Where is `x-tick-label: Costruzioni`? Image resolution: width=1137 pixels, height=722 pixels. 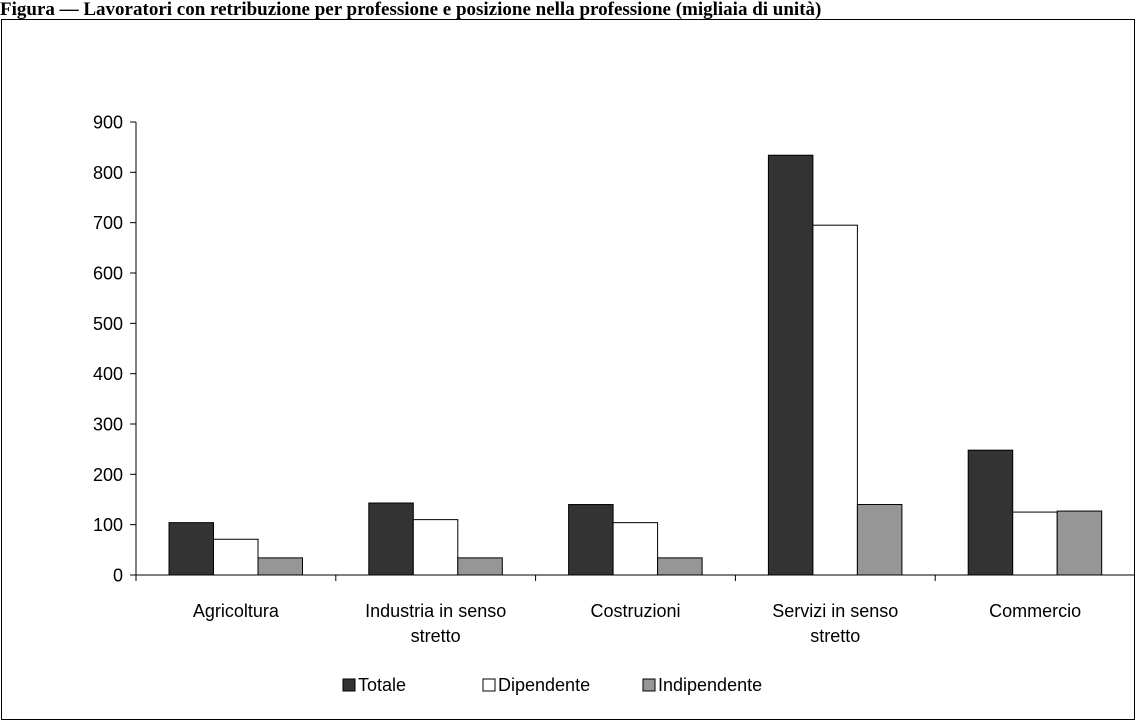
x-tick-label: Costruzioni is located at coordinates (635, 611).